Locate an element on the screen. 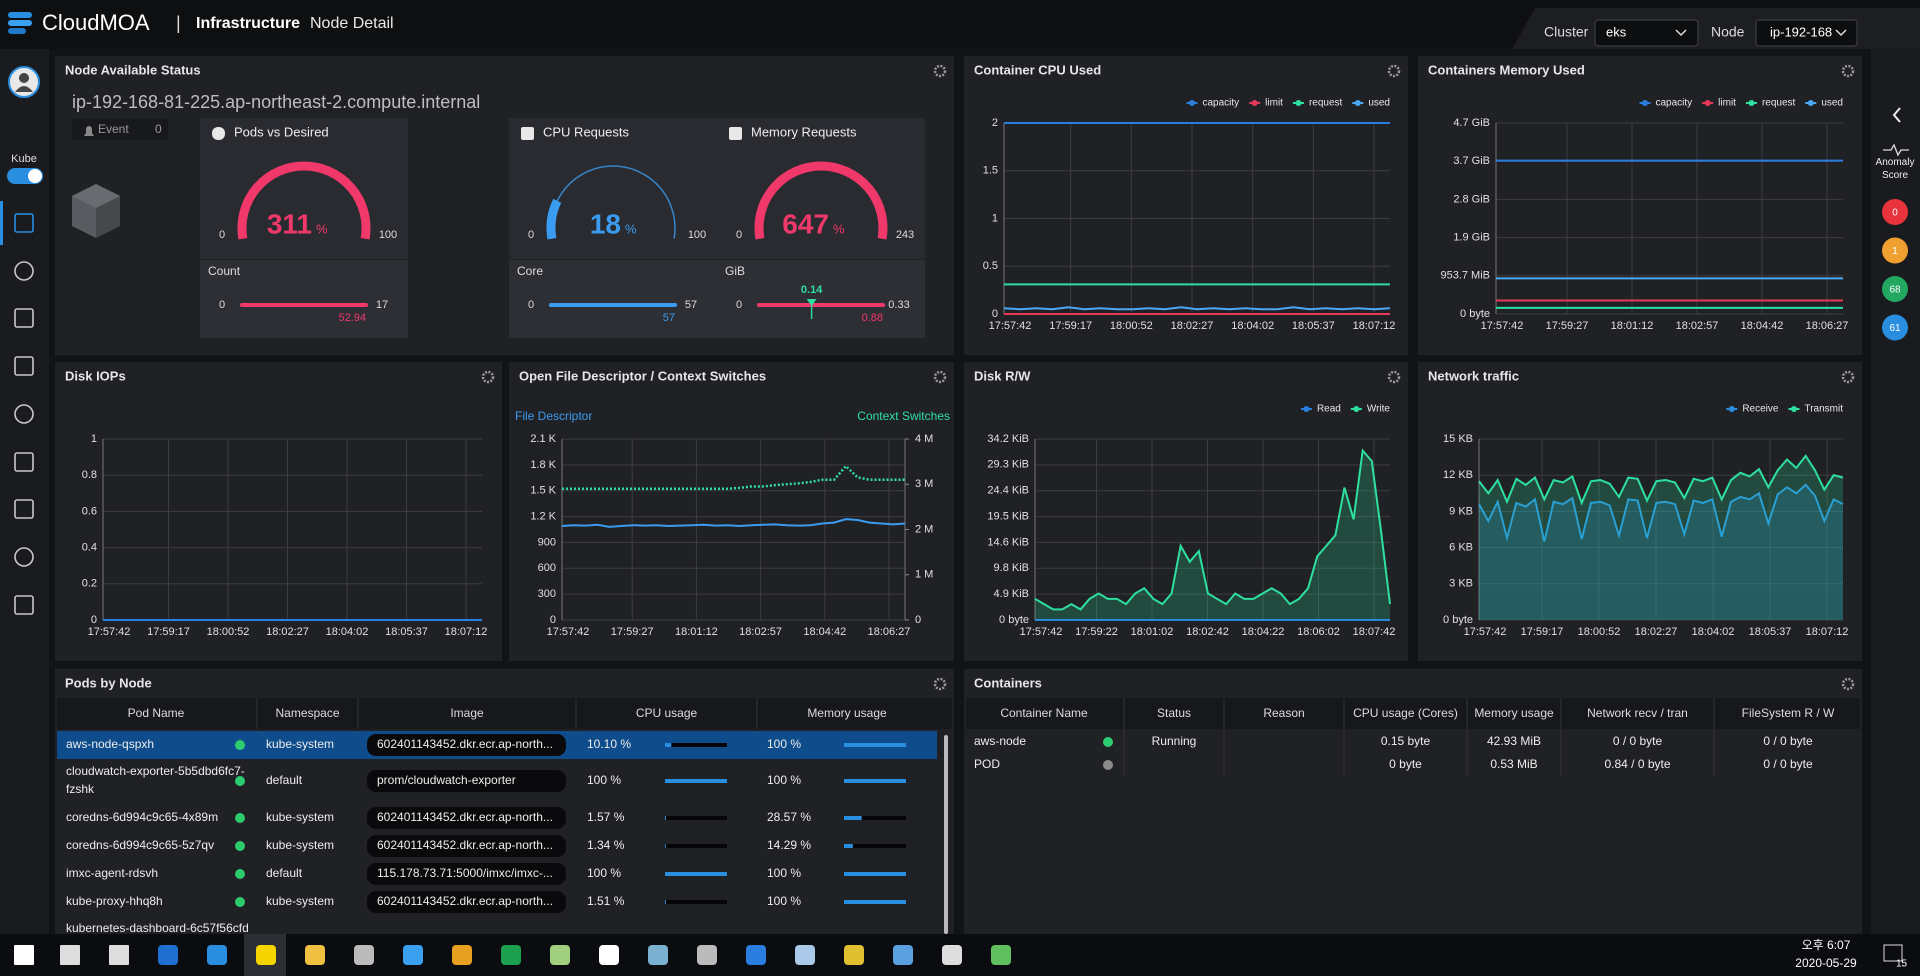 Image resolution: width=1920 pixels, height=976 pixels. bar-value: 57 is located at coordinates (669, 318).